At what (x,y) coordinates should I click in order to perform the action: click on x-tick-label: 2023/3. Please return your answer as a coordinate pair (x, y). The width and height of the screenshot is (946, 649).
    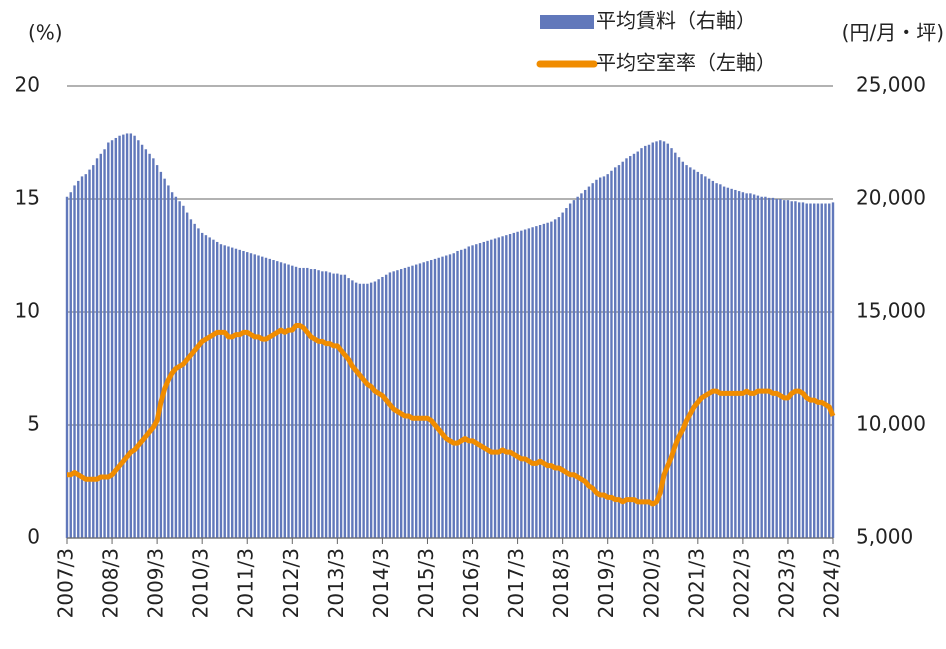
    Looking at the image, I should click on (786, 583).